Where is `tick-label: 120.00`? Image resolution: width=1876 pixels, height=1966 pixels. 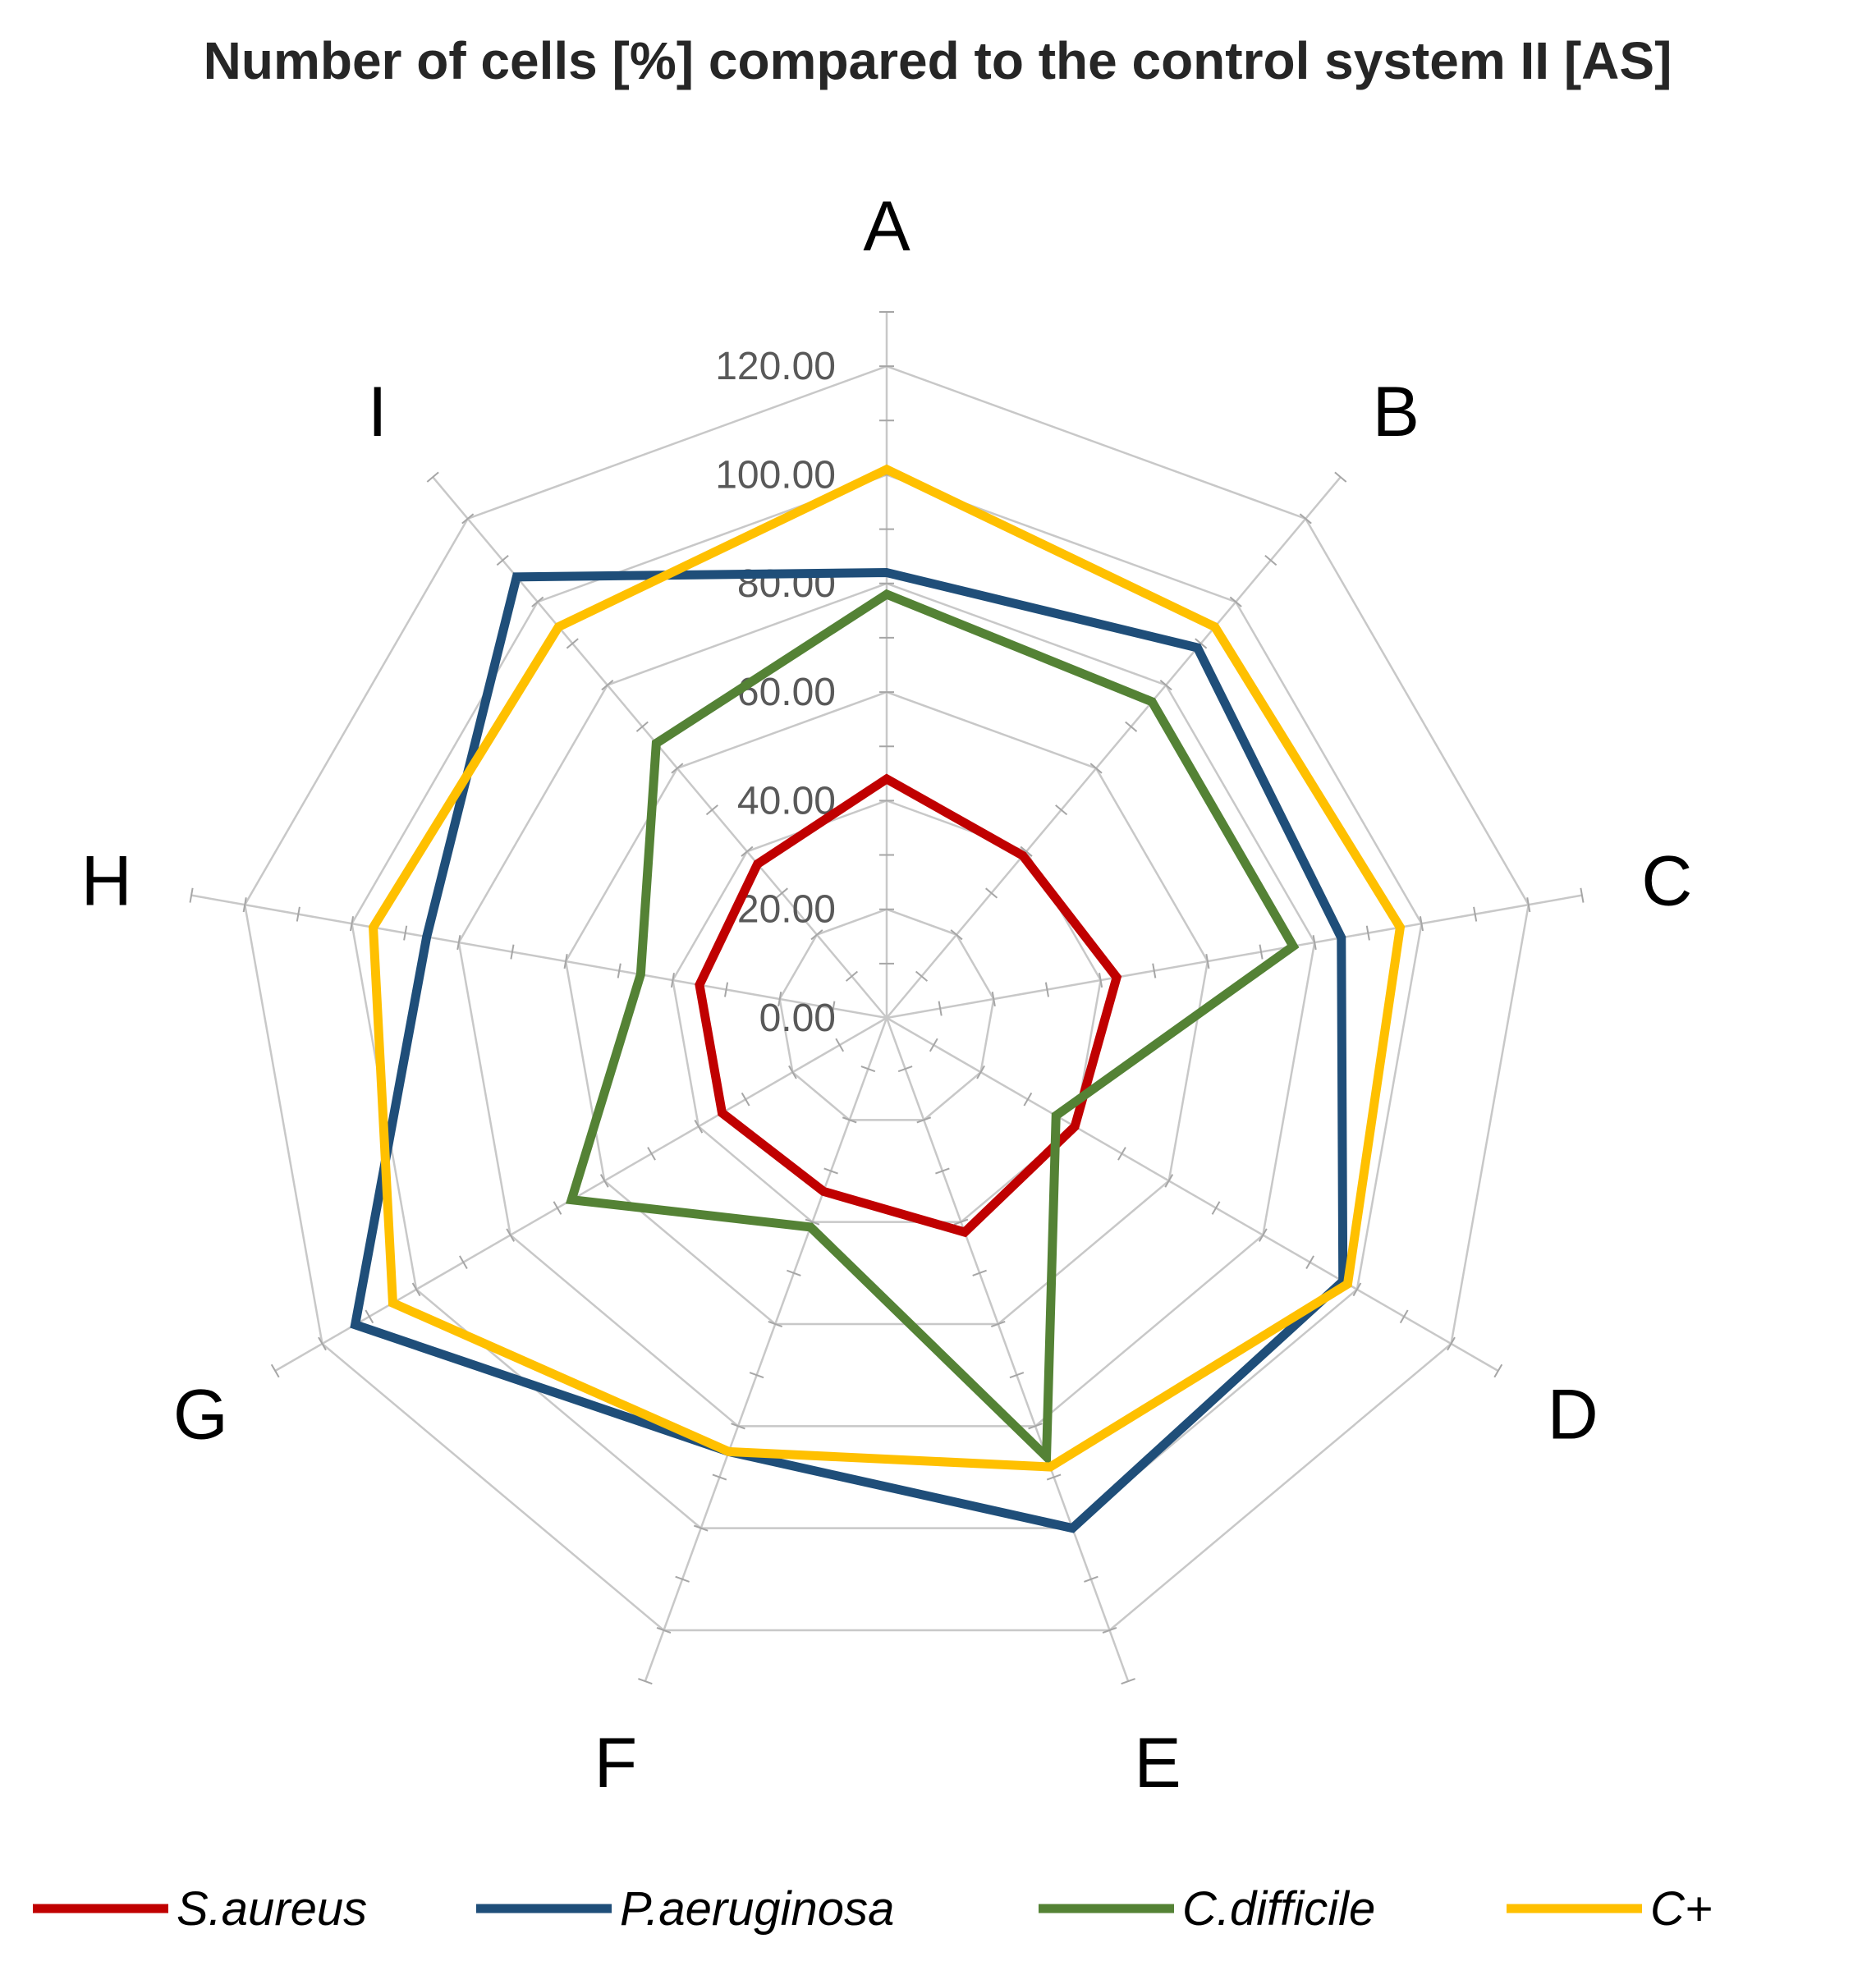
tick-label: 120.00 is located at coordinates (775, 366).